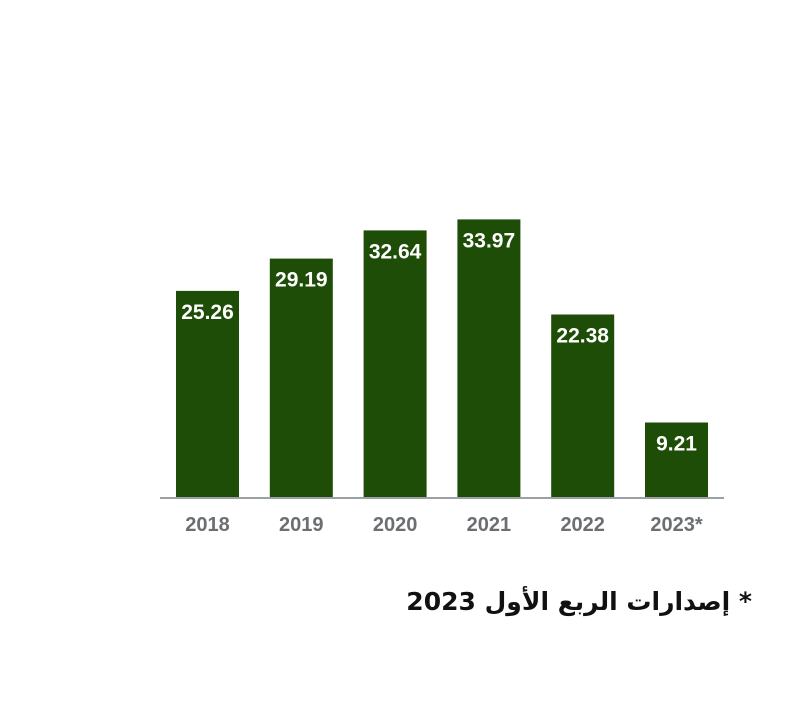 The width and height of the screenshot is (800, 704). I want to click on x-tick-label: 2022, so click(582, 525).